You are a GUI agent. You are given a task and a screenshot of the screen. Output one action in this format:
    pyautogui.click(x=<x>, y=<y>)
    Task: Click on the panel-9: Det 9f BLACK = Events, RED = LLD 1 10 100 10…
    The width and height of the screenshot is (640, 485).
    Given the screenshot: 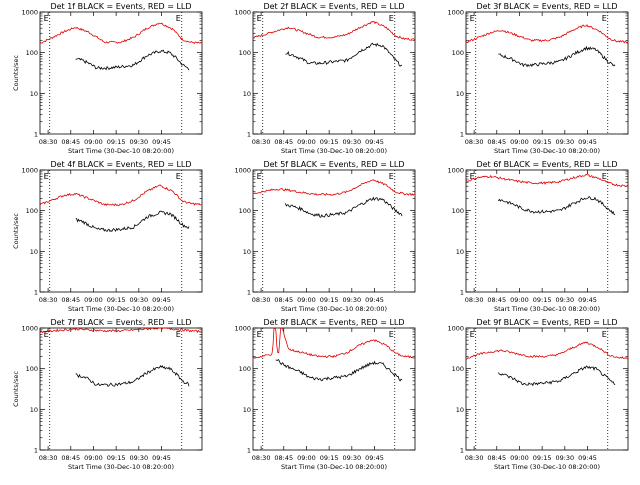 What is the action you would take?
    pyautogui.click(x=538, y=394)
    